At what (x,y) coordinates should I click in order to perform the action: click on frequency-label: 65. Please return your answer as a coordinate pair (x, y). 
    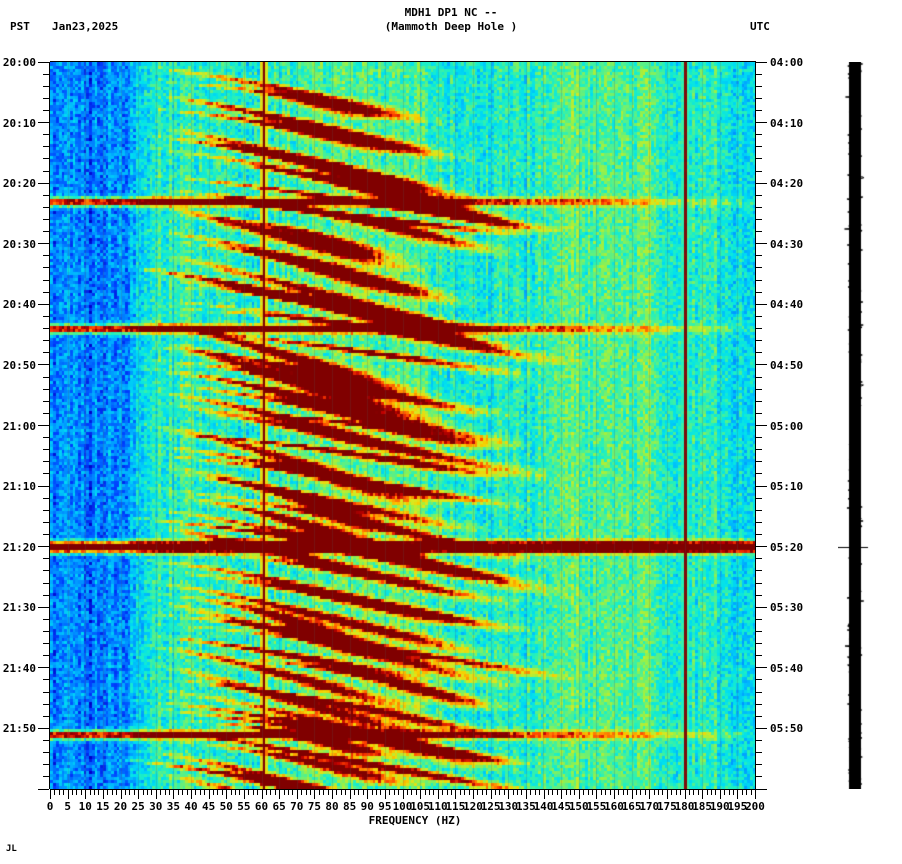
    Looking at the image, I should click on (279, 806).